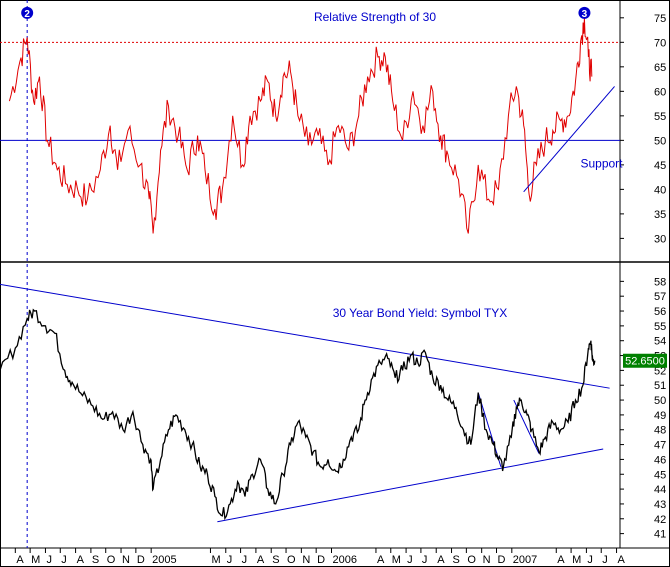 The width and height of the screenshot is (670, 567). Describe the element at coordinates (164, 560) in the screenshot. I see `x-tick-label: 2005` at that location.